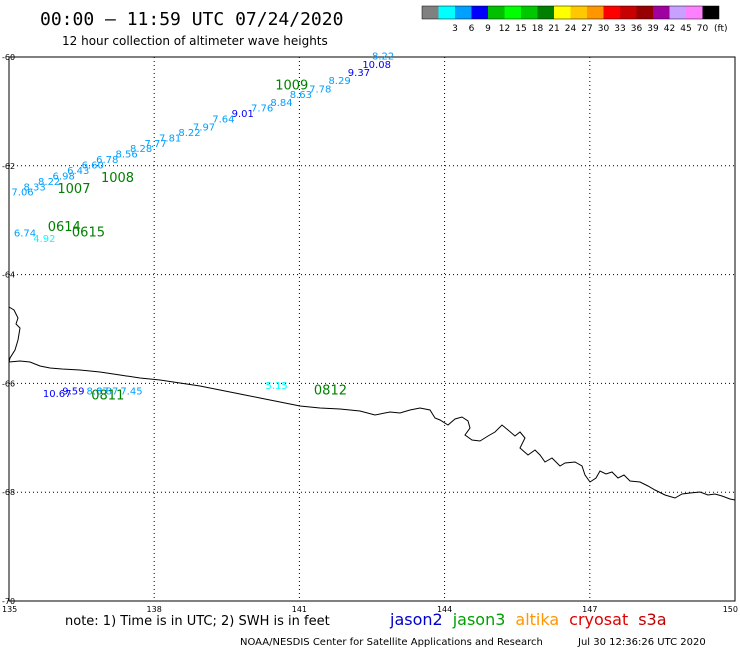 The image size is (740, 650). What do you see at coordinates (57, 394) in the screenshot?
I see `wave-height-value: 10.67` at bounding box center [57, 394].